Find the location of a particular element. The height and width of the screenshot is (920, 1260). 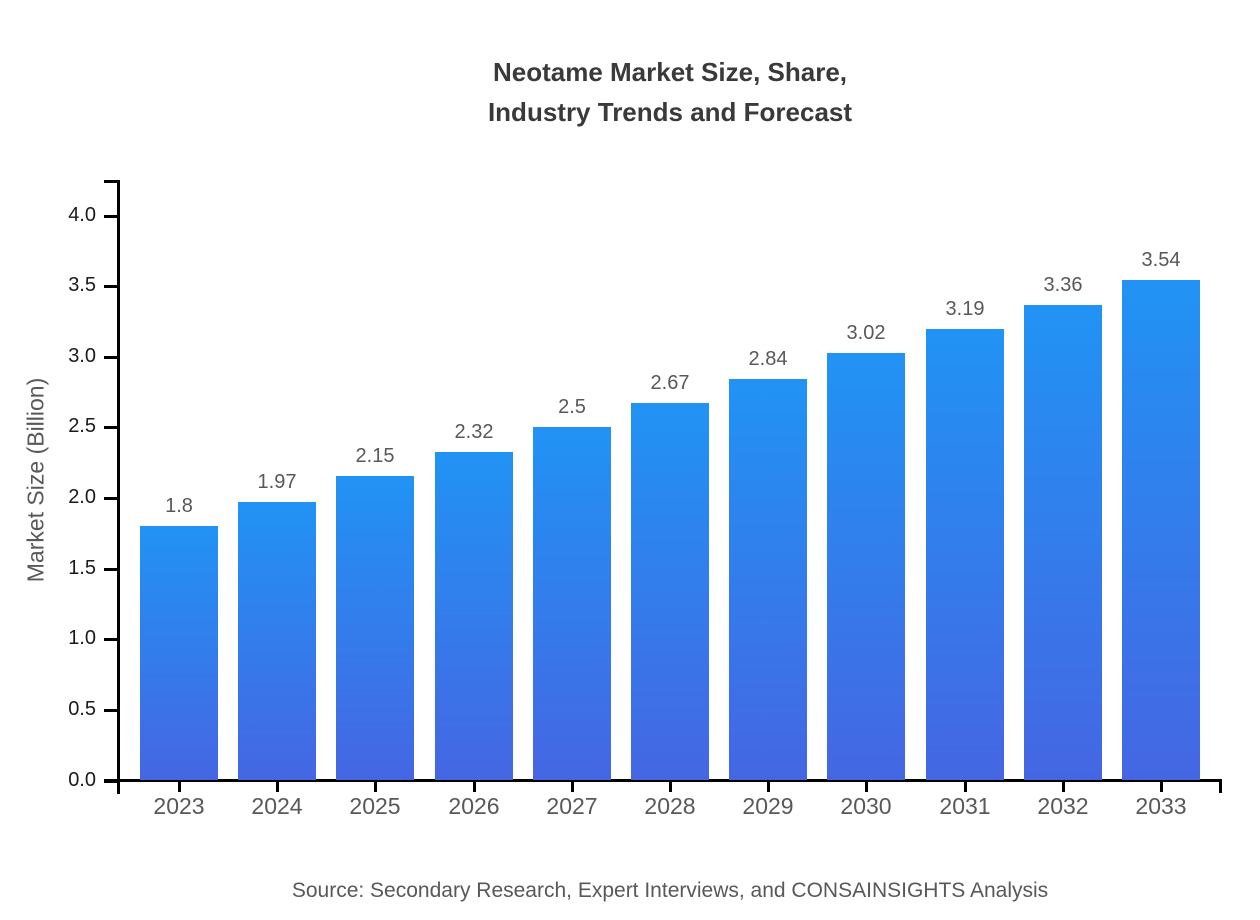

bar-2033 is located at coordinates (1161, 530).